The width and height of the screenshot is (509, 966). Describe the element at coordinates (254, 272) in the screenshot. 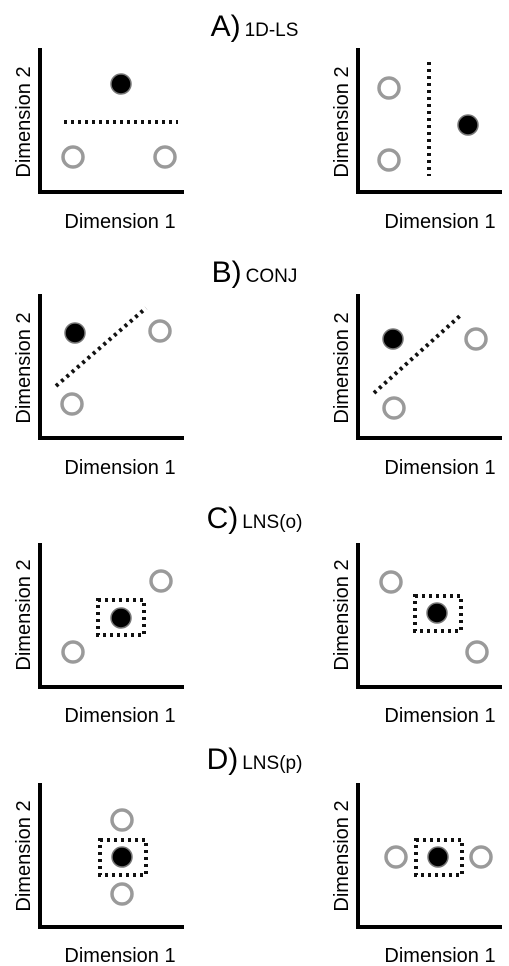

I see `section-title-b: B) CONJ` at that location.